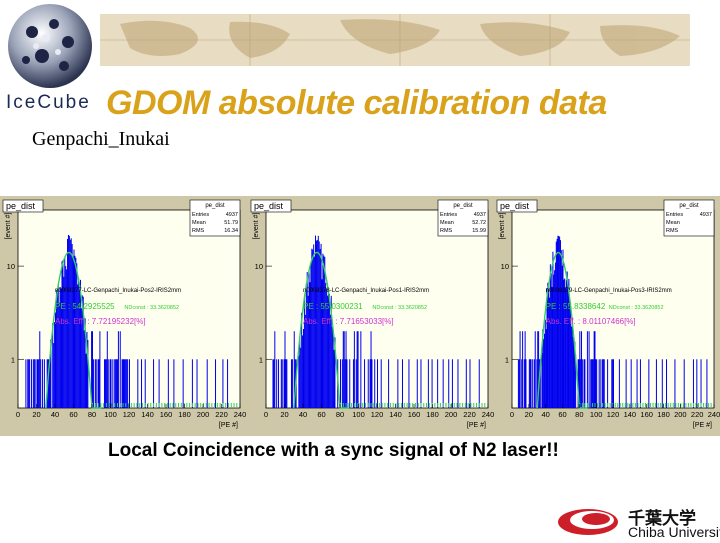 The width and height of the screenshot is (720, 543). What do you see at coordinates (333, 306) in the screenshot?
I see `fit-label: PE : 55.0300231` at bounding box center [333, 306].